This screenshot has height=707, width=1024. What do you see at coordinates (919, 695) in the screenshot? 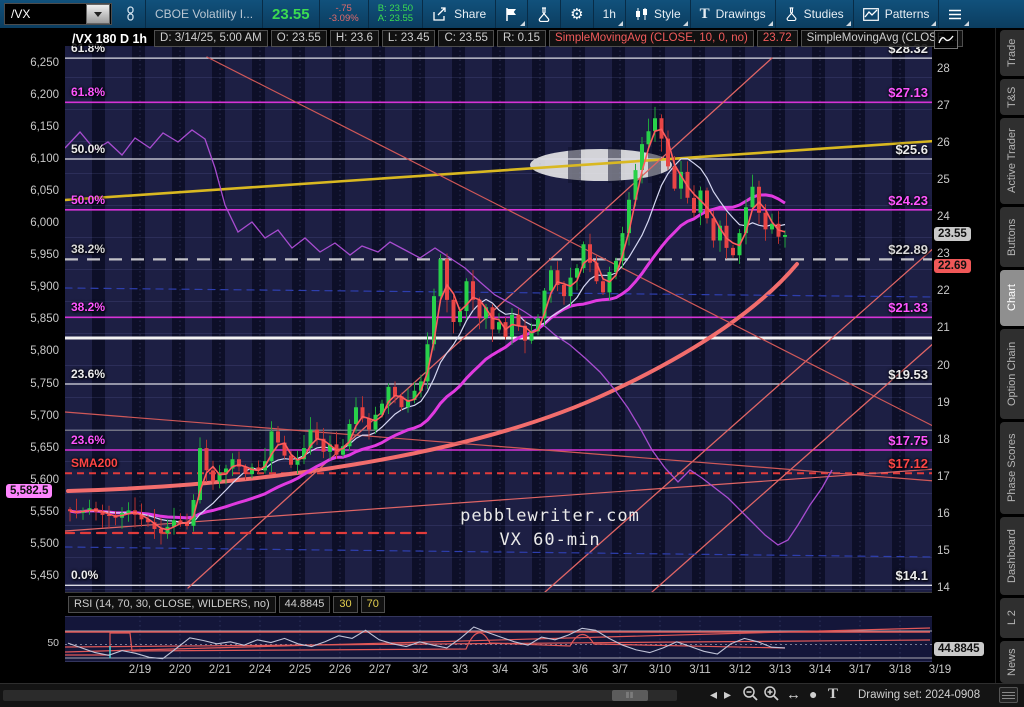
I see `drawing-set-label: Drawing set: 2024-0908` at bounding box center [919, 695].